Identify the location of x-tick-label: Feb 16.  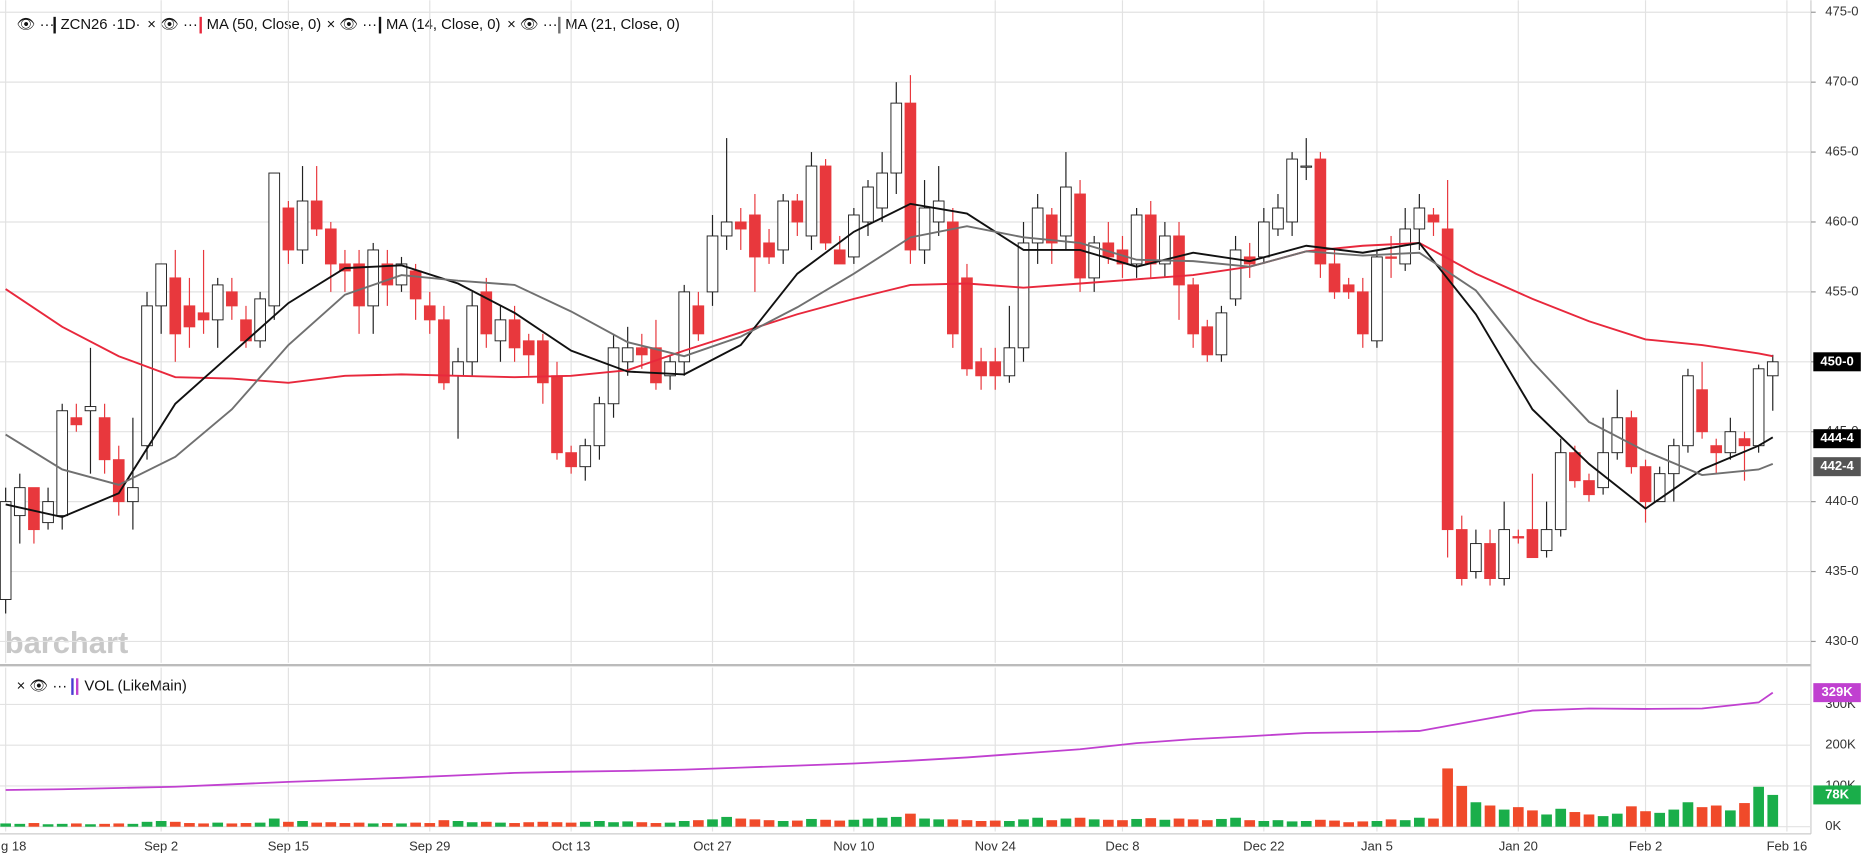
(1787, 845).